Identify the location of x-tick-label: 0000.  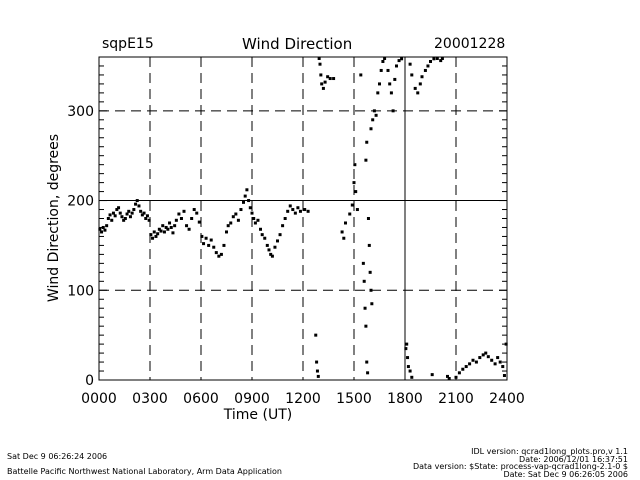
(99, 399).